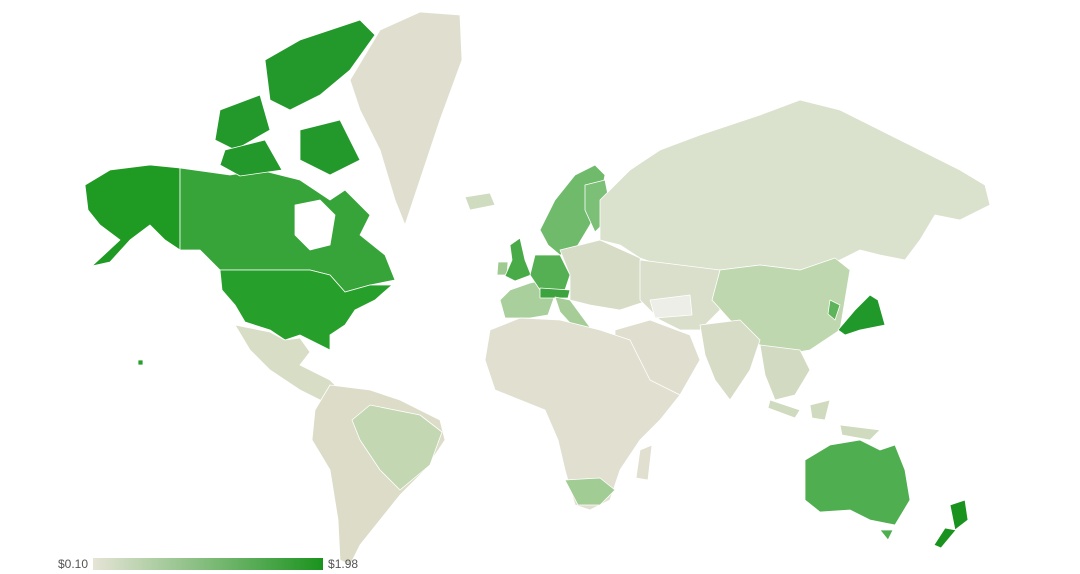  Describe the element at coordinates (73, 564) in the screenshot. I see `legend-min-label: $0.10` at that location.